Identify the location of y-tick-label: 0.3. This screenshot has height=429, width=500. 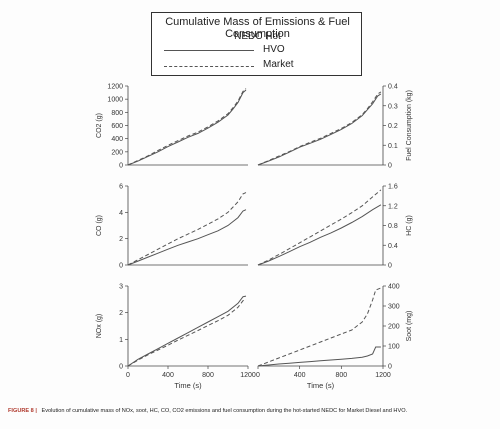
(393, 106).